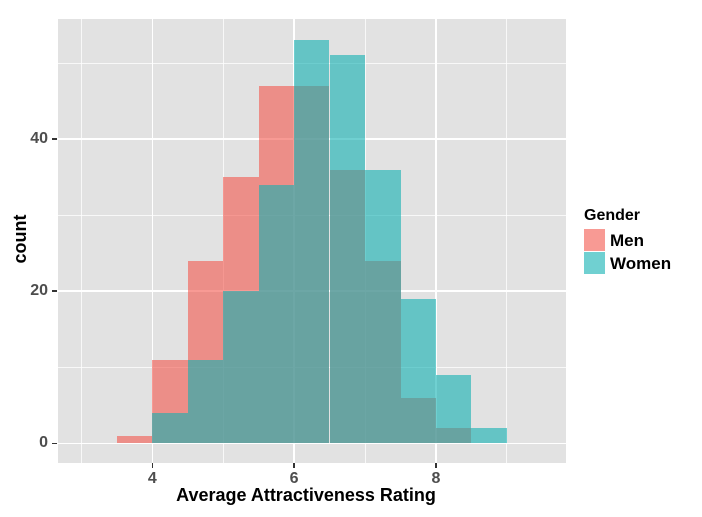  I want to click on legend: Gender Men Women, so click(627, 241).